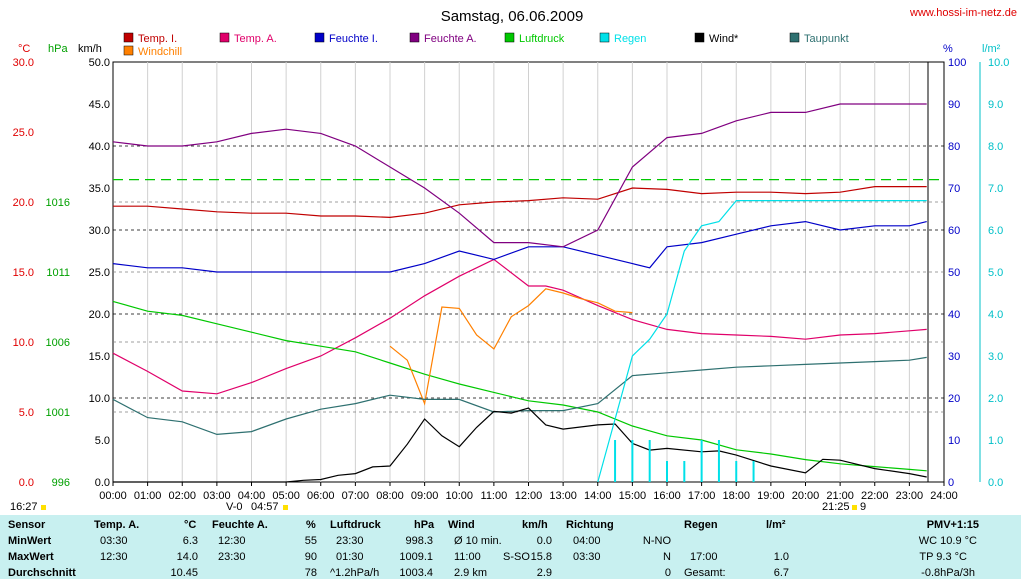  What do you see at coordinates (954, 231) in the screenshot?
I see `tick-label-percent: 60` at bounding box center [954, 231].